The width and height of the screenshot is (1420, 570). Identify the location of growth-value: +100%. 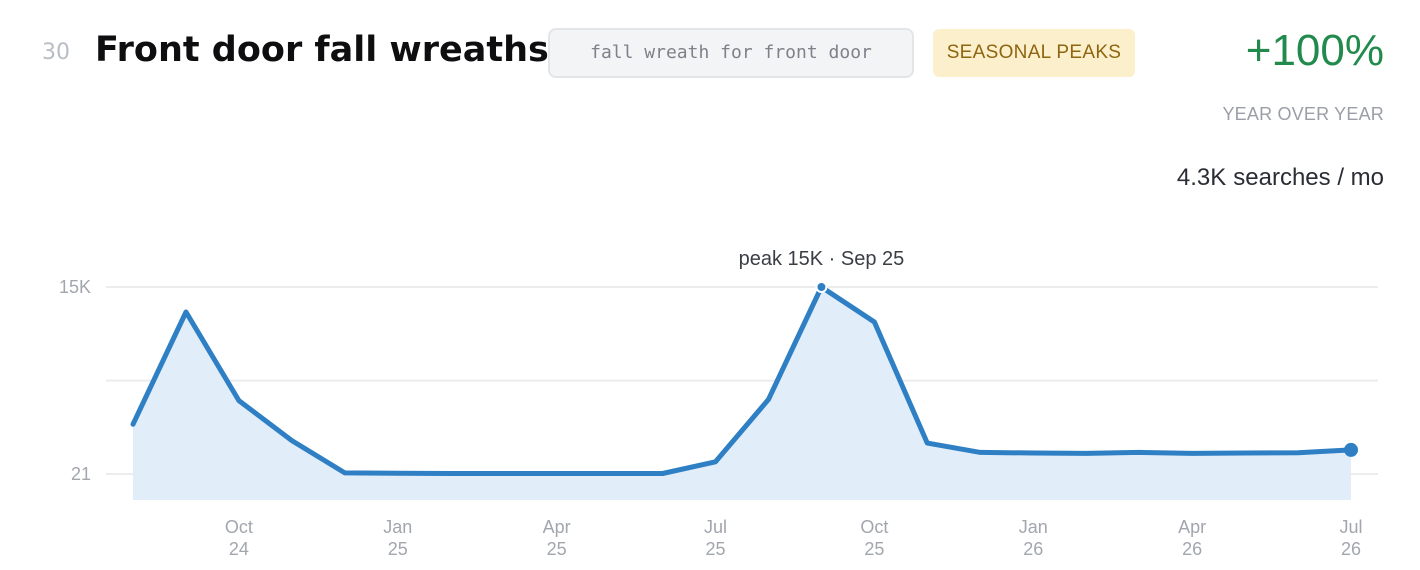
(1314, 50).